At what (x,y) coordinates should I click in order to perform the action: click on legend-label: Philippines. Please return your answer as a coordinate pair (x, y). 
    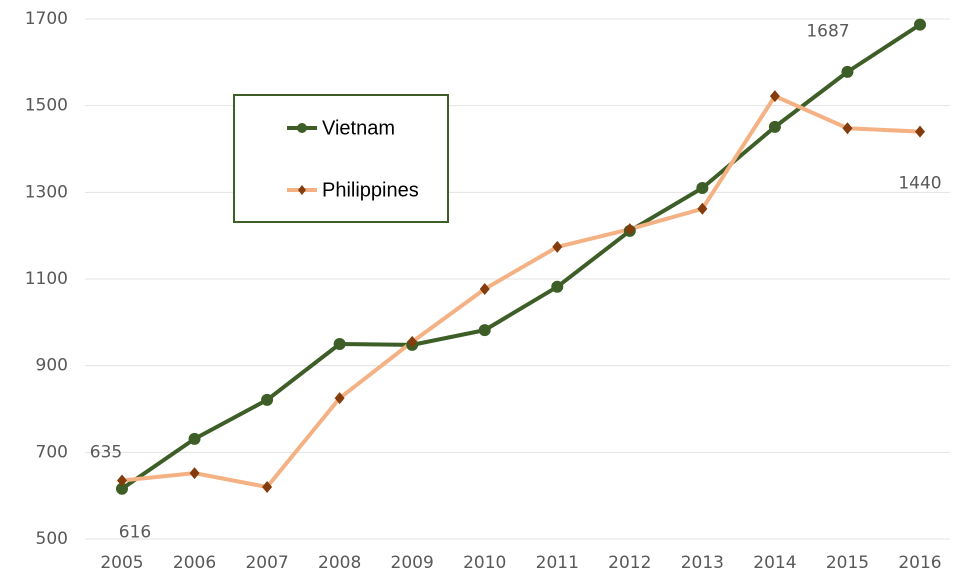
    Looking at the image, I should click on (370, 190).